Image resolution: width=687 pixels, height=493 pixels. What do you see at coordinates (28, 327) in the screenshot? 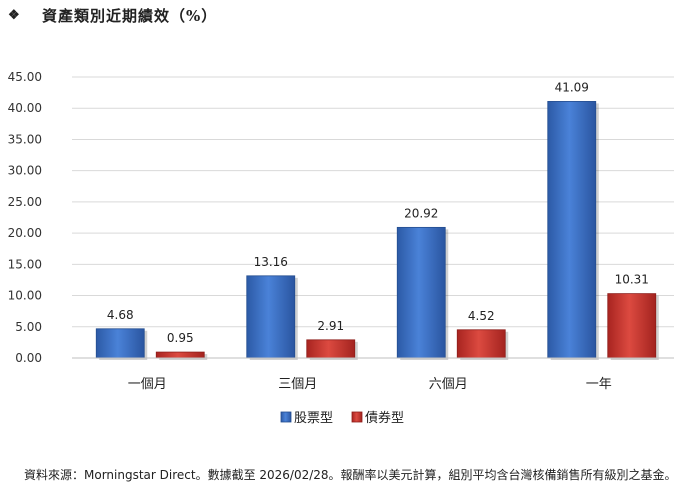
I see `y-tick-label: 5.00` at bounding box center [28, 327].